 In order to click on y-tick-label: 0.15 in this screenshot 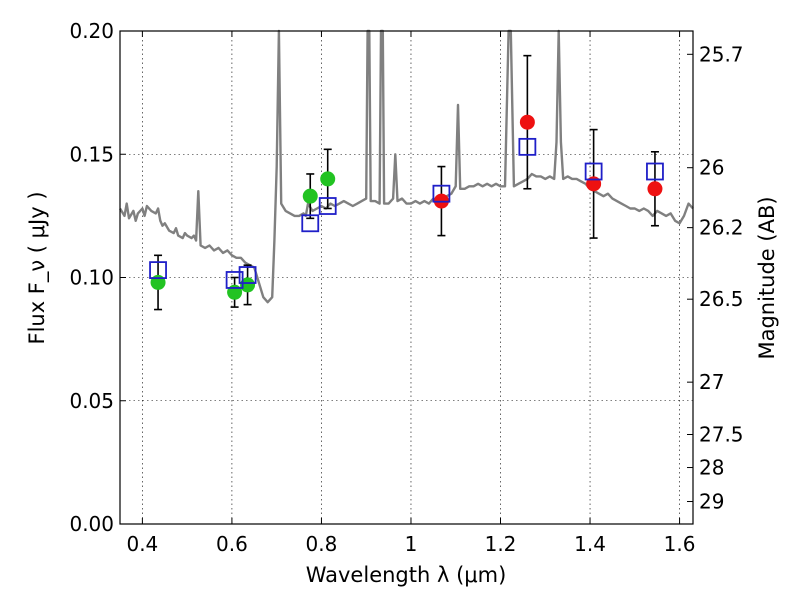, I will do `click(91, 154)`.